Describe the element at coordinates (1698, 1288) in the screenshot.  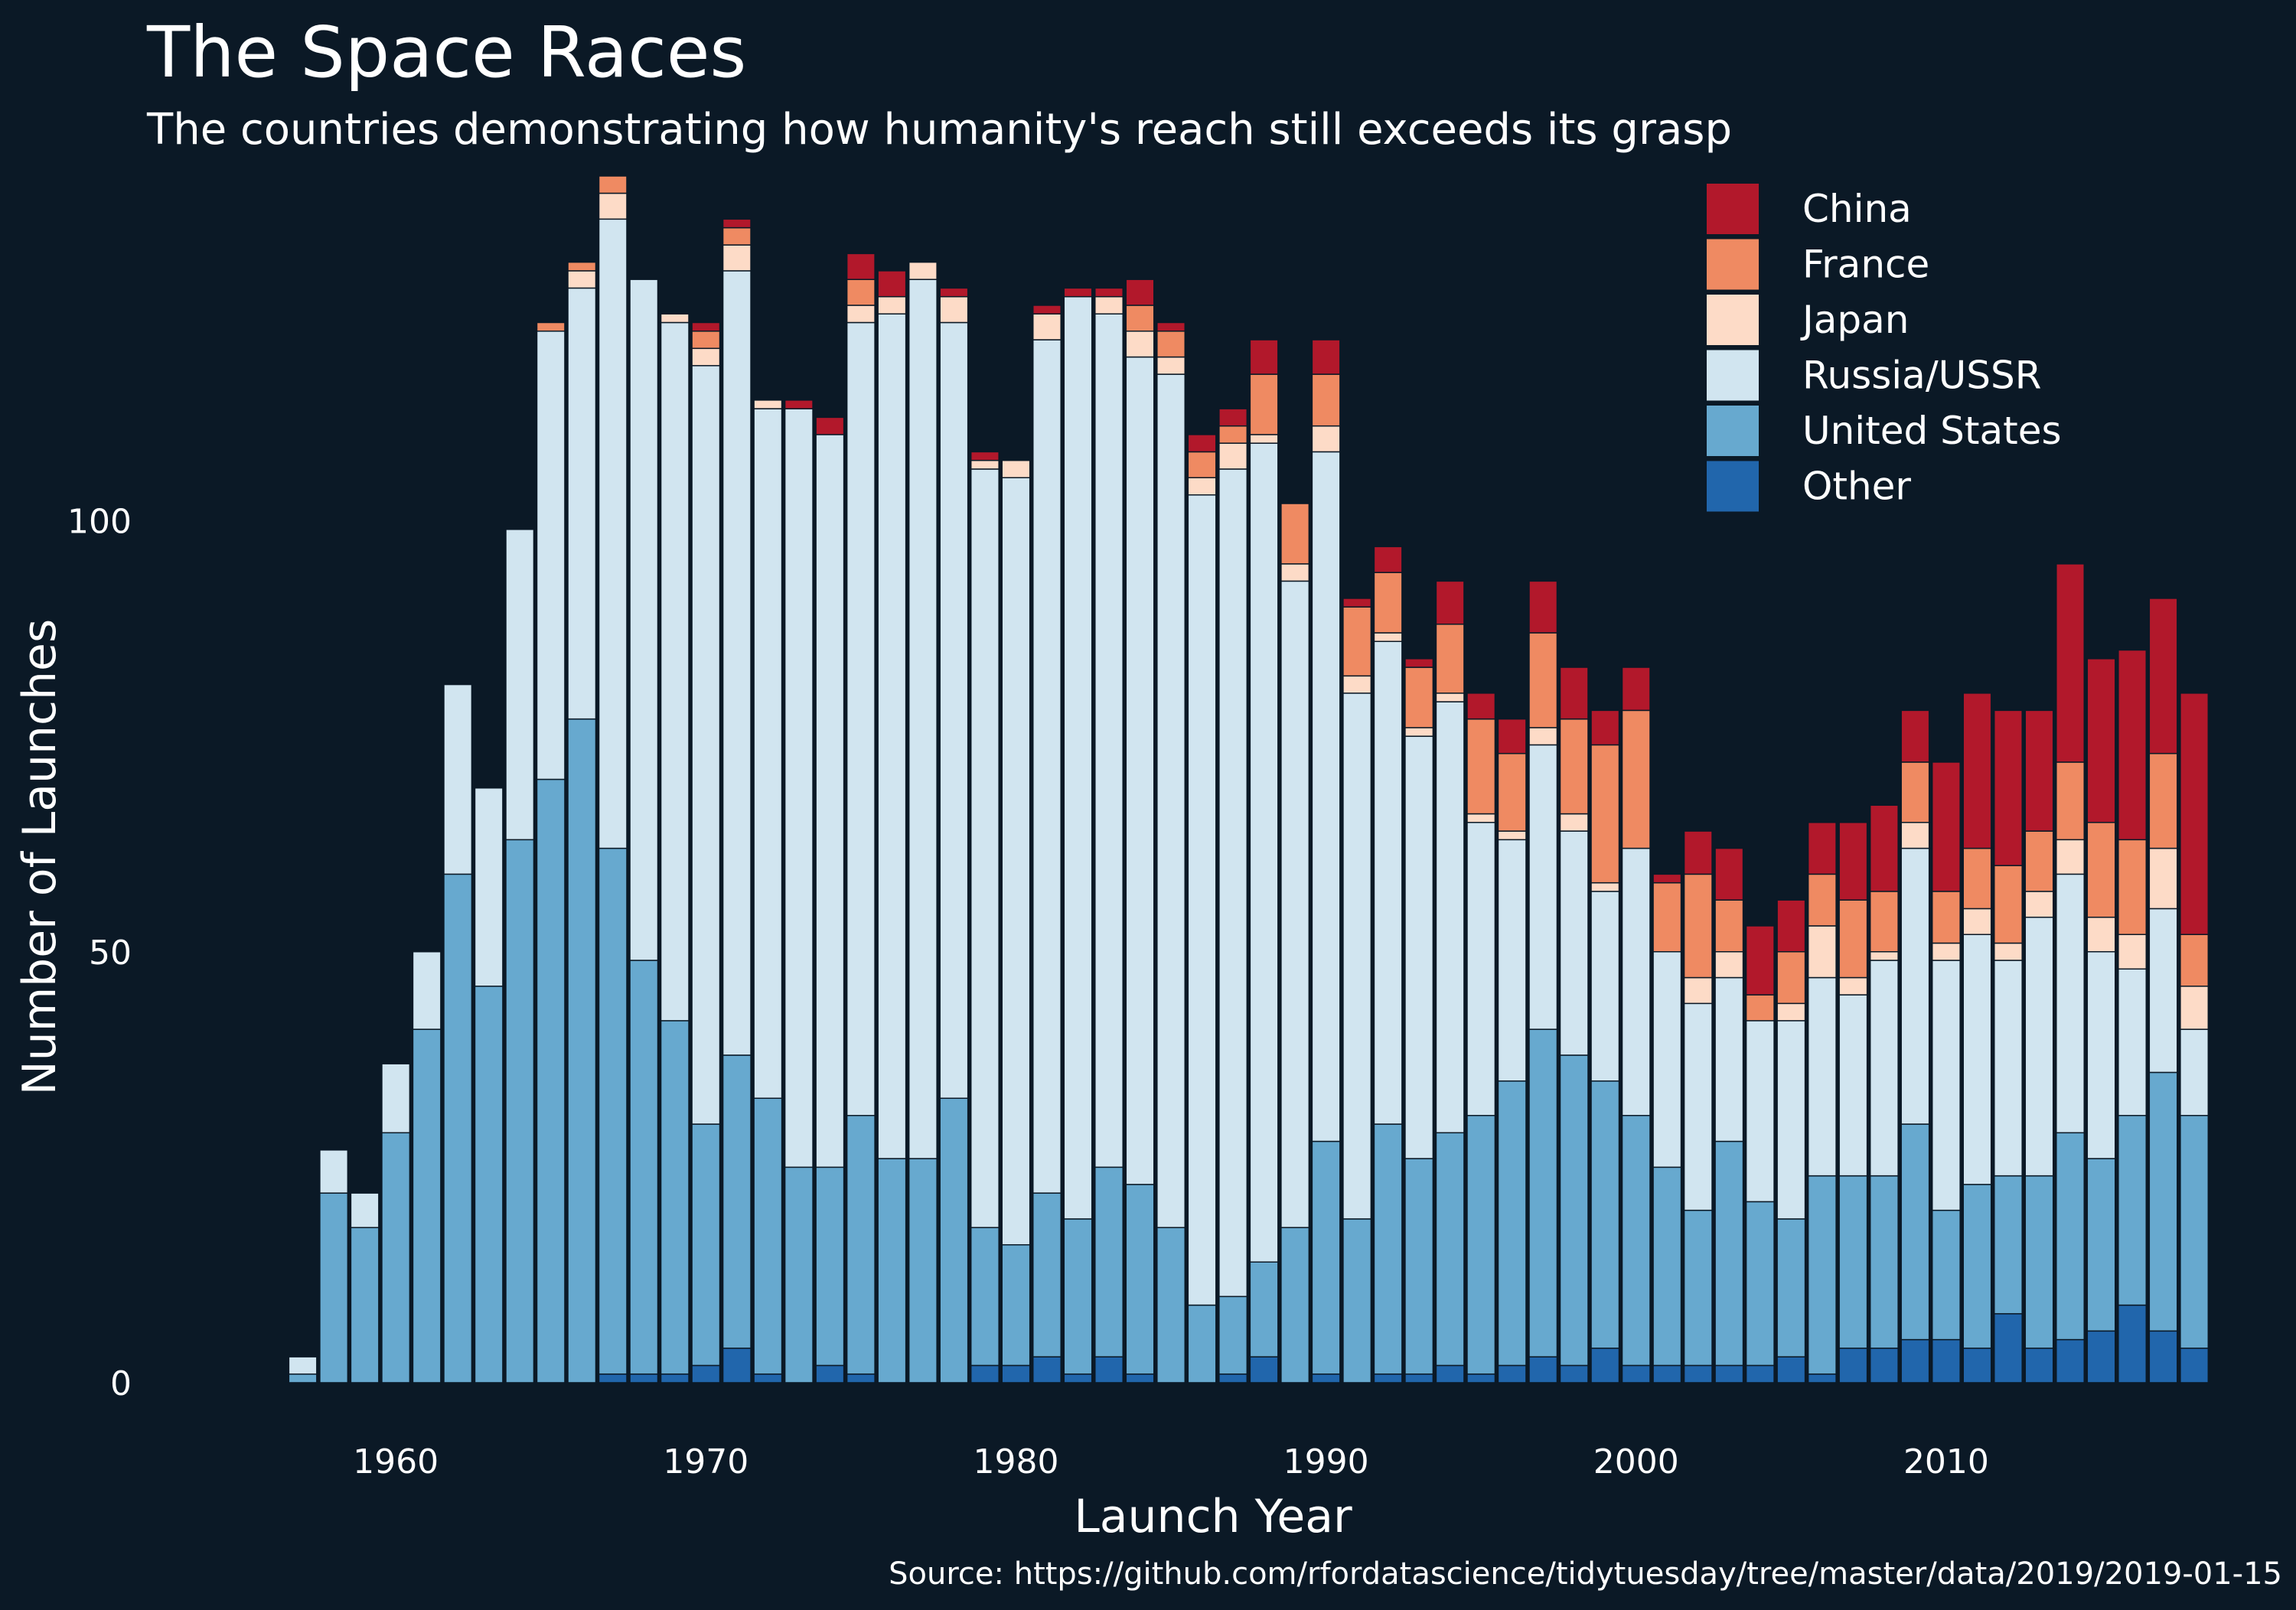
I see `bar-2002-united-states` at that location.